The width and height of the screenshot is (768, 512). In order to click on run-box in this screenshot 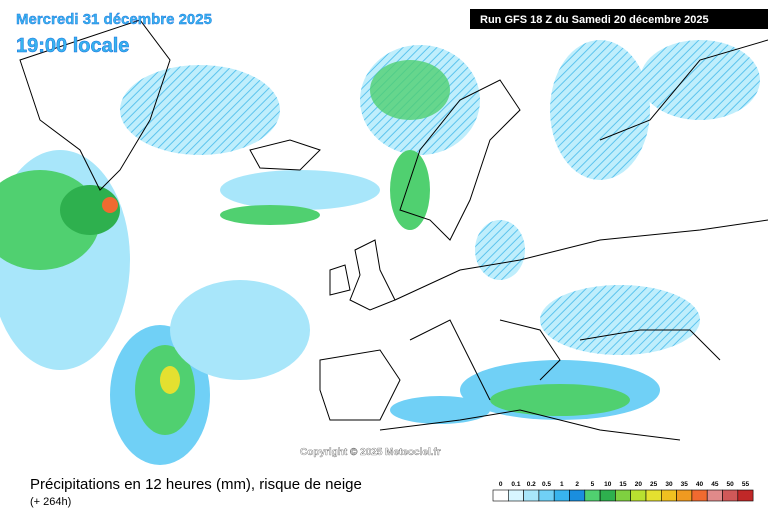, I will do `click(619, 19)`.